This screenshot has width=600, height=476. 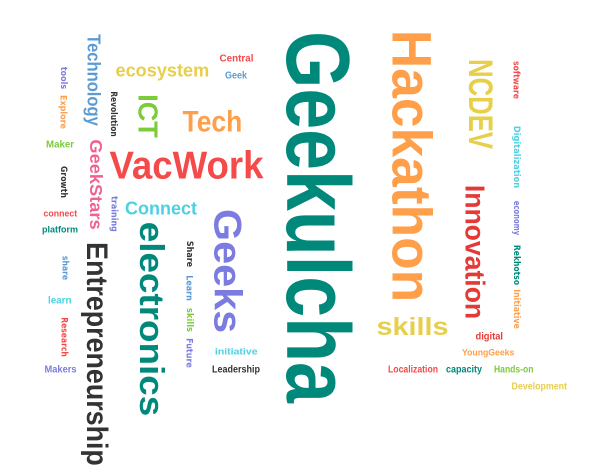 What do you see at coordinates (97, 354) in the screenshot?
I see `word-entrepreneurship: Entrepreneurship` at bounding box center [97, 354].